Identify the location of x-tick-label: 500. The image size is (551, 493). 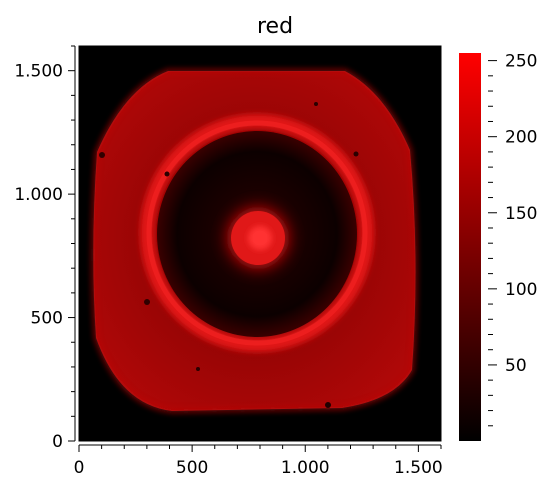
(192, 468).